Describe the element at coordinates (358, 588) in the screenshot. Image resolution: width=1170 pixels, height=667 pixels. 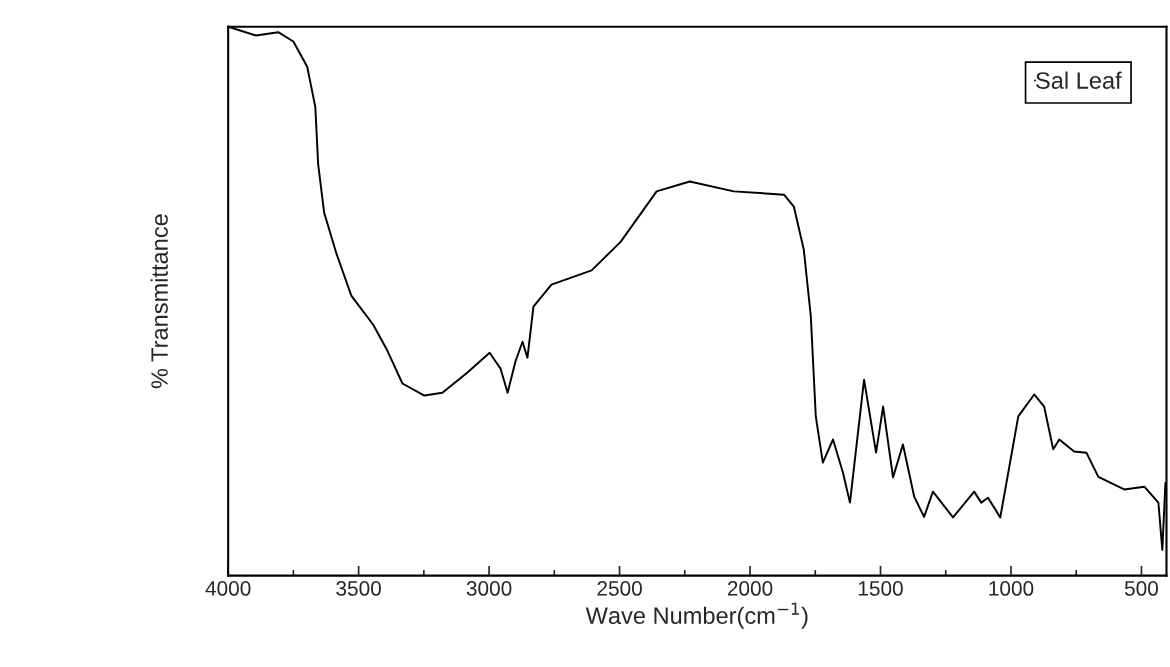
I see `x-tick-label: 3500` at that location.